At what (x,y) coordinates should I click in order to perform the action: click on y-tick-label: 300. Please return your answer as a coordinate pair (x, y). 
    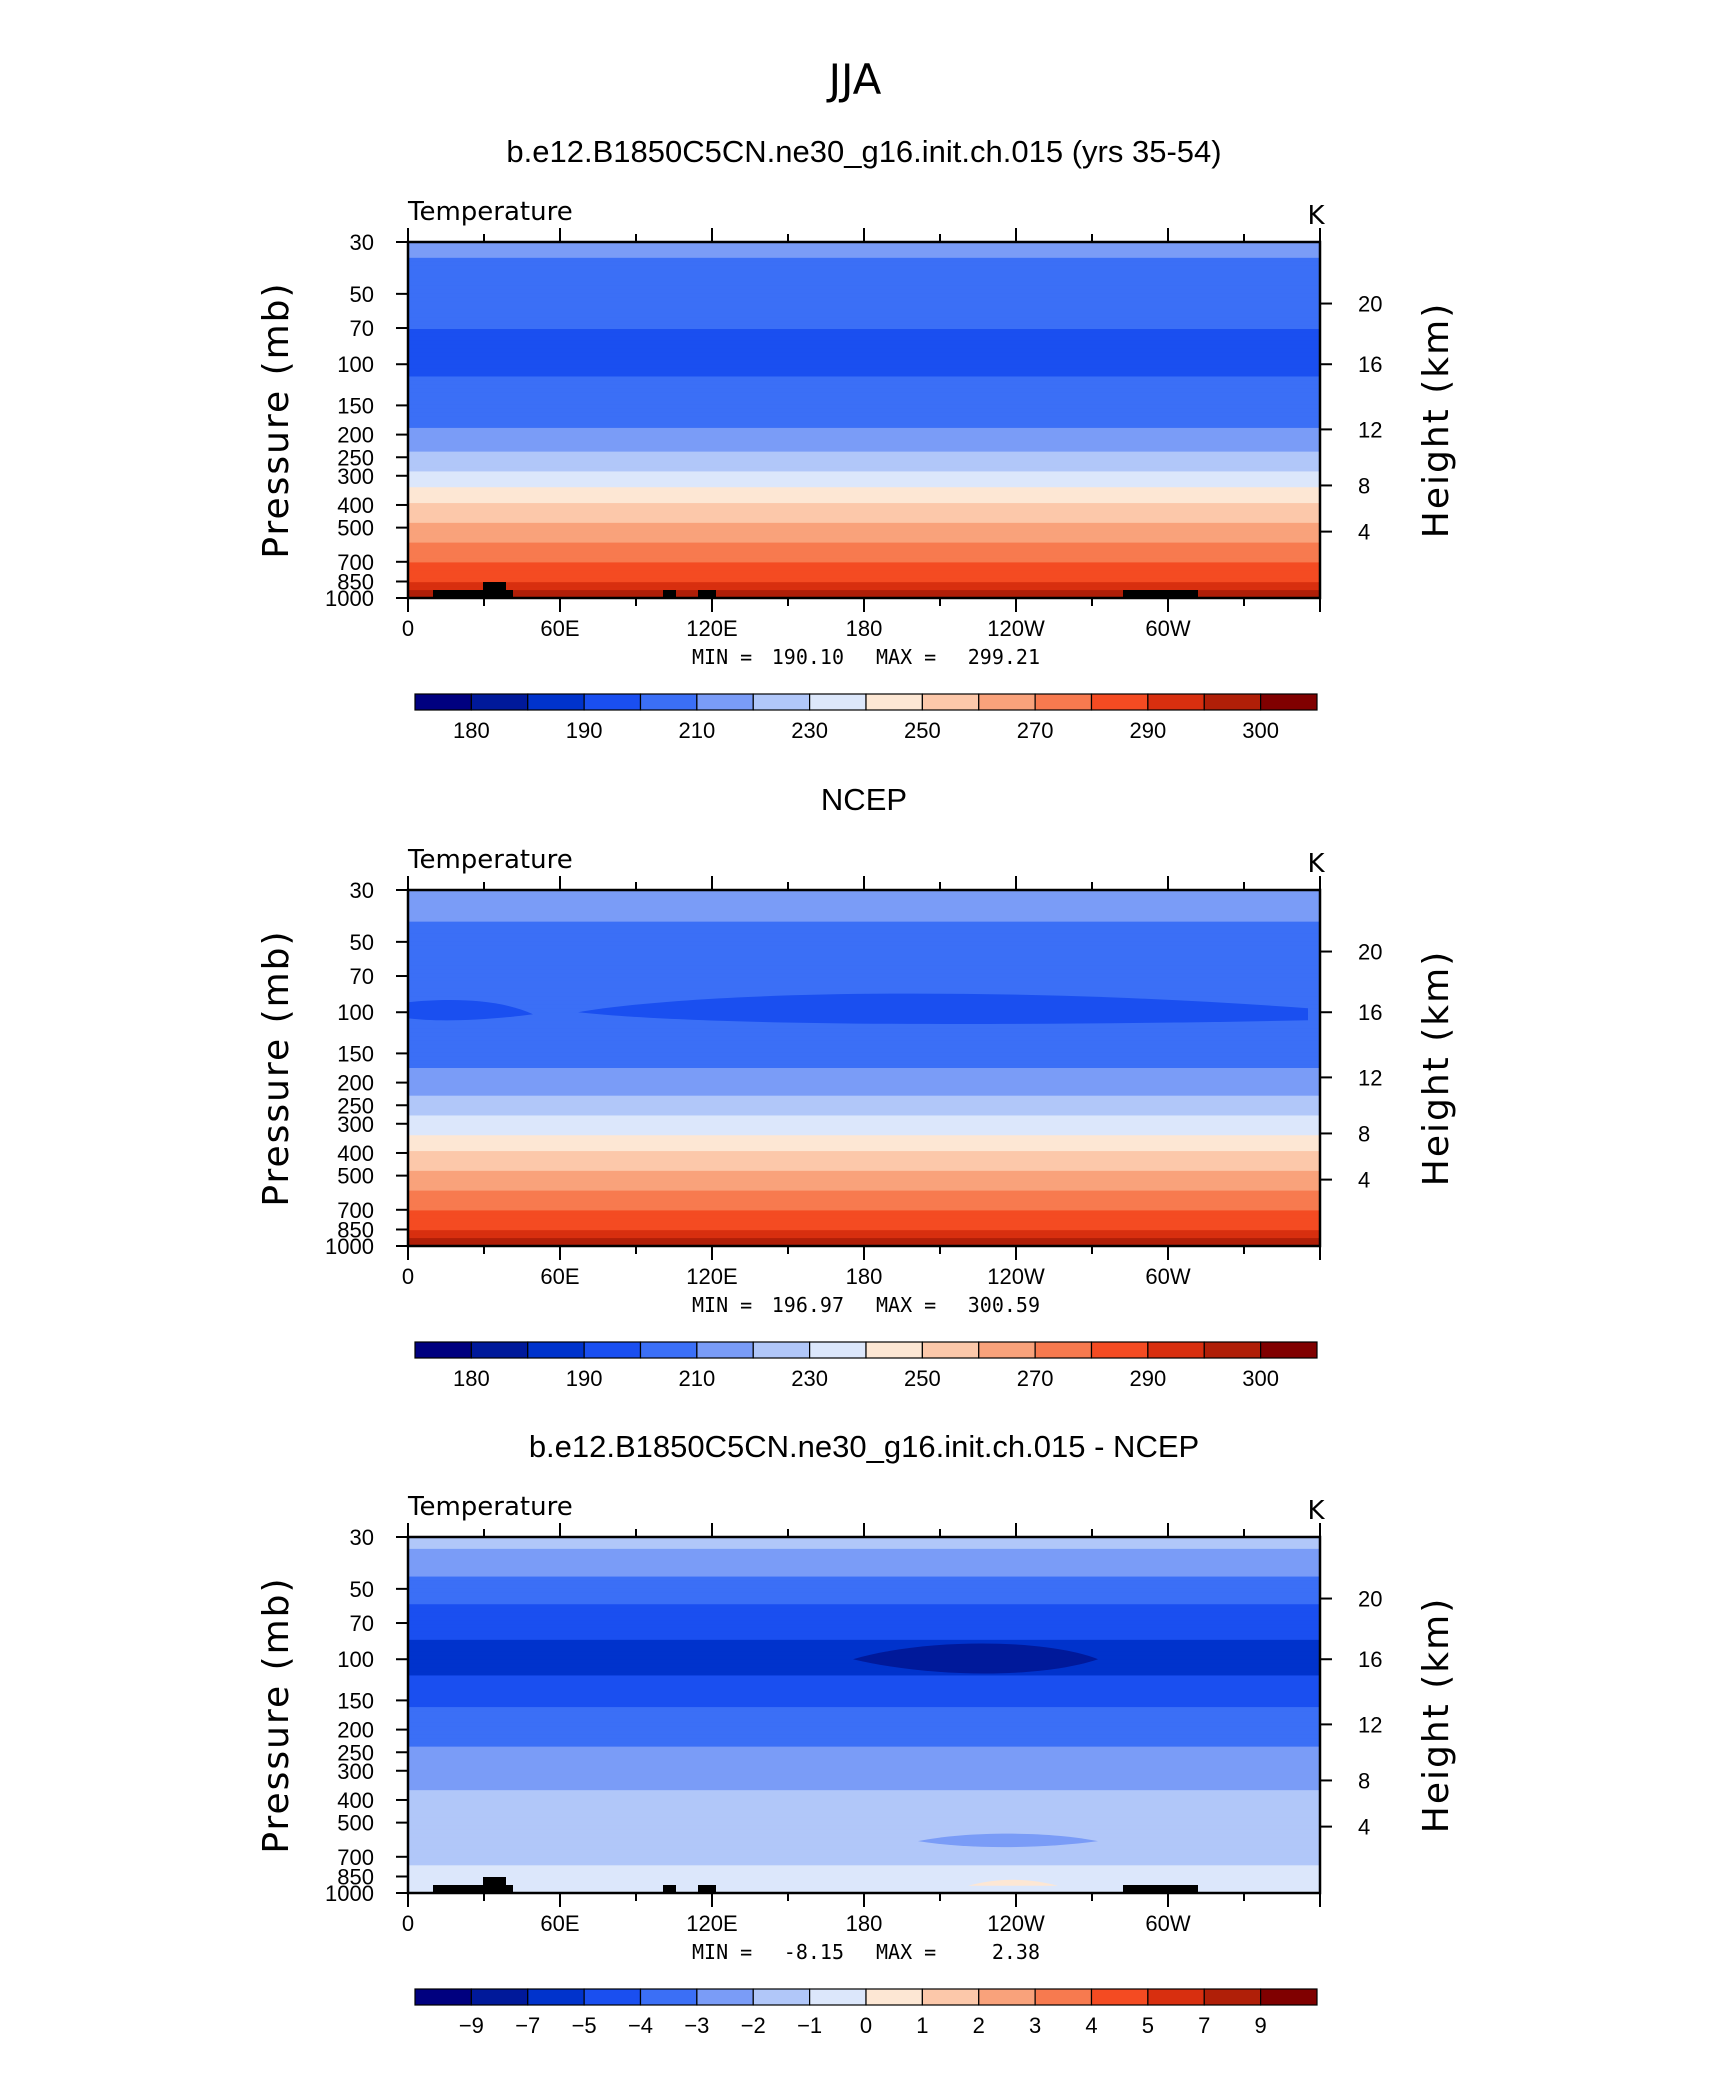
    Looking at the image, I should click on (355, 1771).